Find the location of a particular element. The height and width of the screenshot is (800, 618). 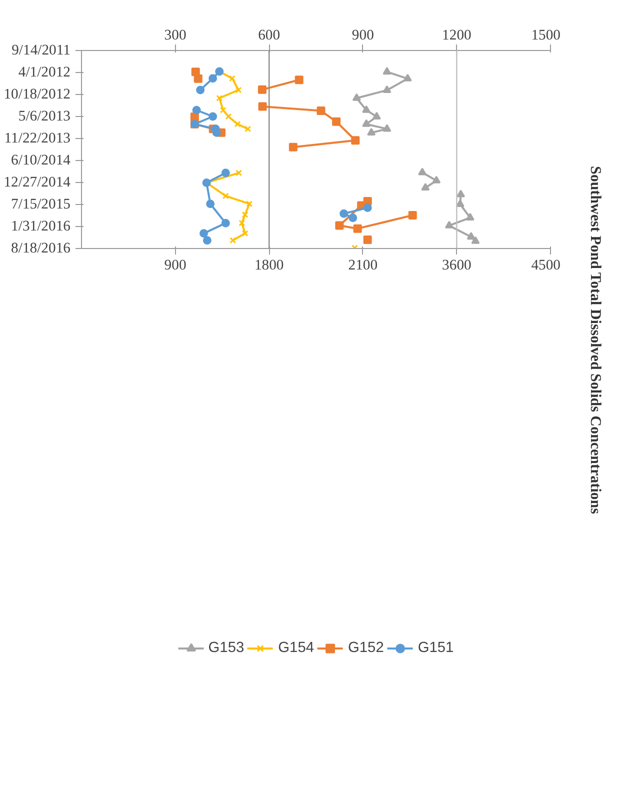

y-tick-label: 7/15/2015 is located at coordinates (41, 204).